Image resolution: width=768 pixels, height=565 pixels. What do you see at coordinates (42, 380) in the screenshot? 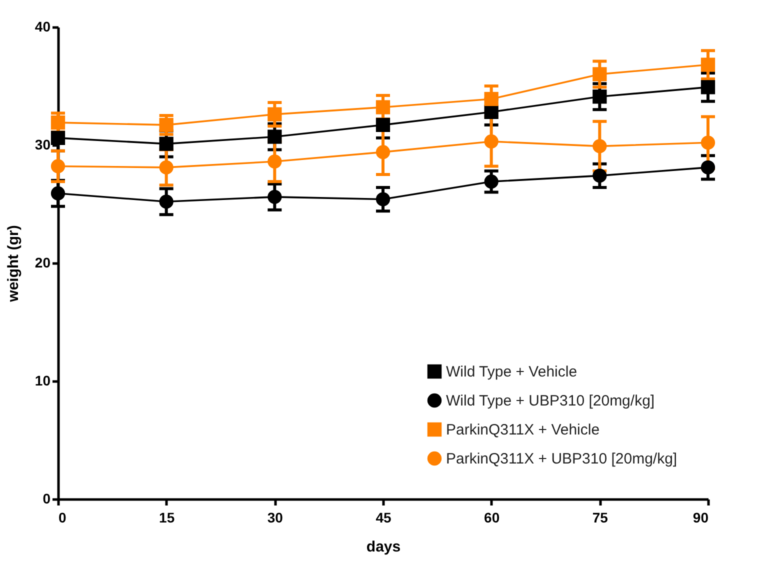
I see `y-tick-label: 10` at bounding box center [42, 380].